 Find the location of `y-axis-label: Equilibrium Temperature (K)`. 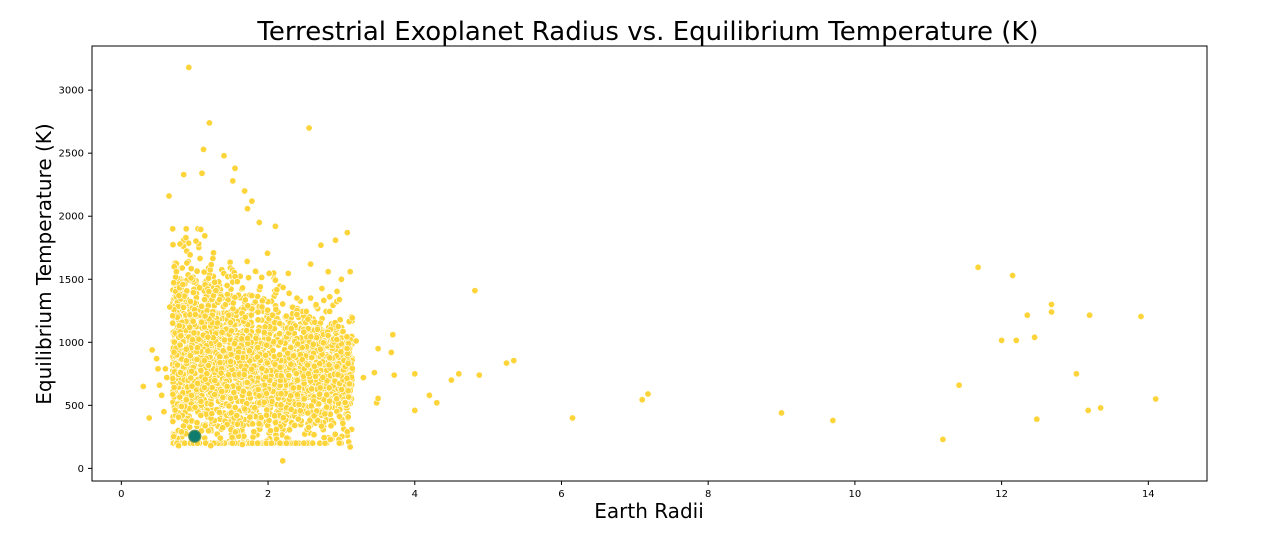

y-axis-label: Equilibrium Temperature (K) is located at coordinates (44, 263).